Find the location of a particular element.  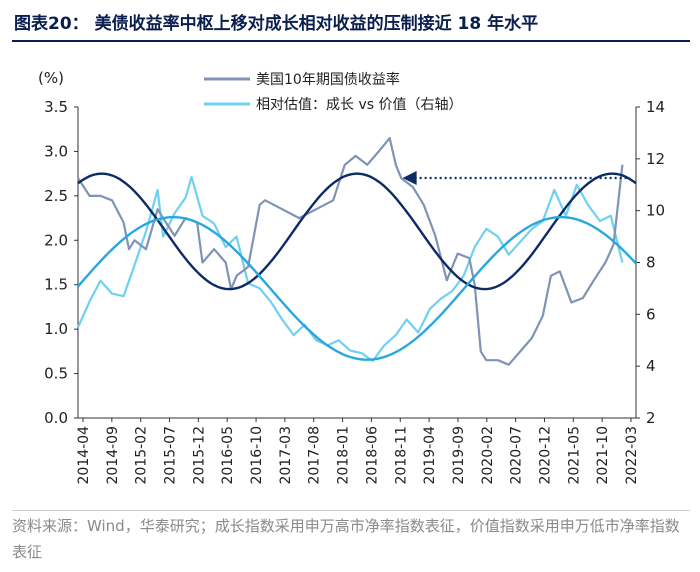

x-tick-label: 2021-10 is located at coordinates (603, 455).